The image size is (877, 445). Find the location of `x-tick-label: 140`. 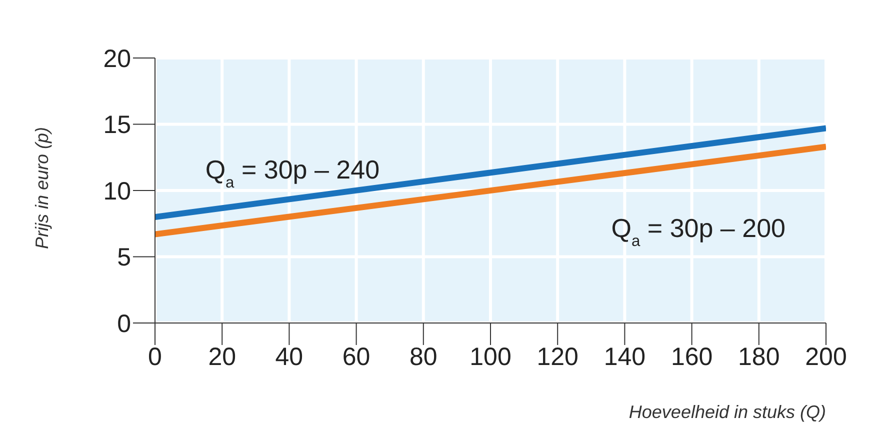

x-tick-label: 140 is located at coordinates (625, 356).